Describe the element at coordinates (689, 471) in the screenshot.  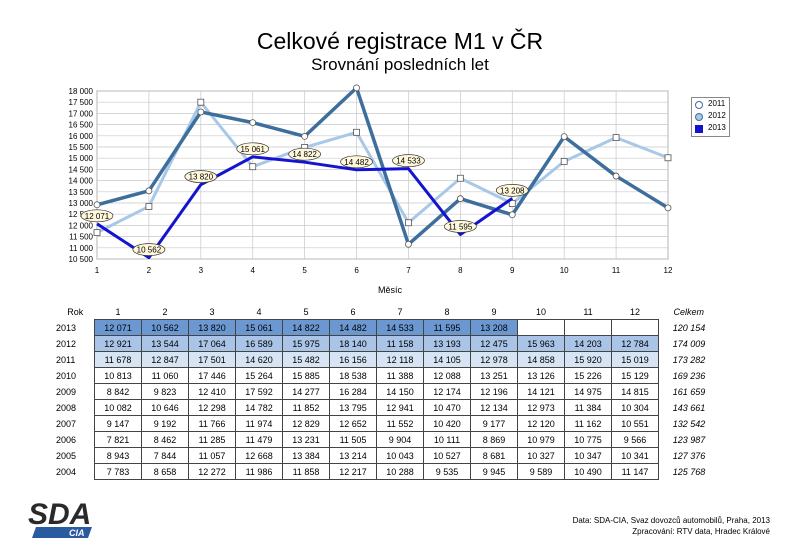
I see `row-total: 125 768` at that location.